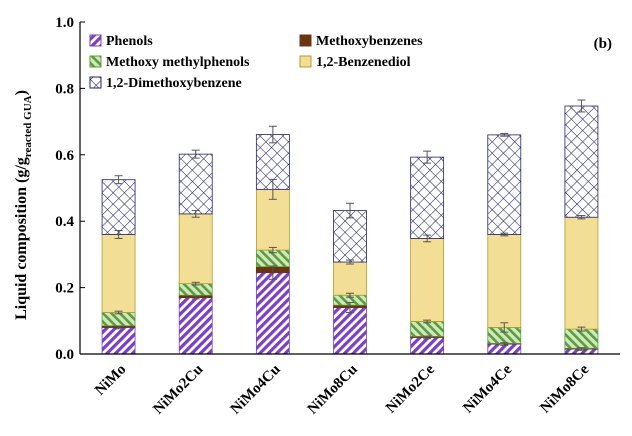  I want to click on legend-swatch-1-2-dimethoxybenzene, so click(95, 82).